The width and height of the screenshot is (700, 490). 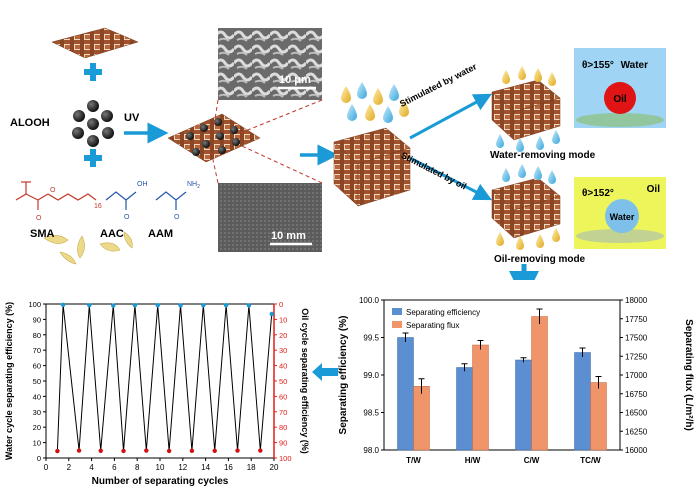 What do you see at coordinates (205, 467) in the screenshot?
I see `x-tick-label: 14` at bounding box center [205, 467].